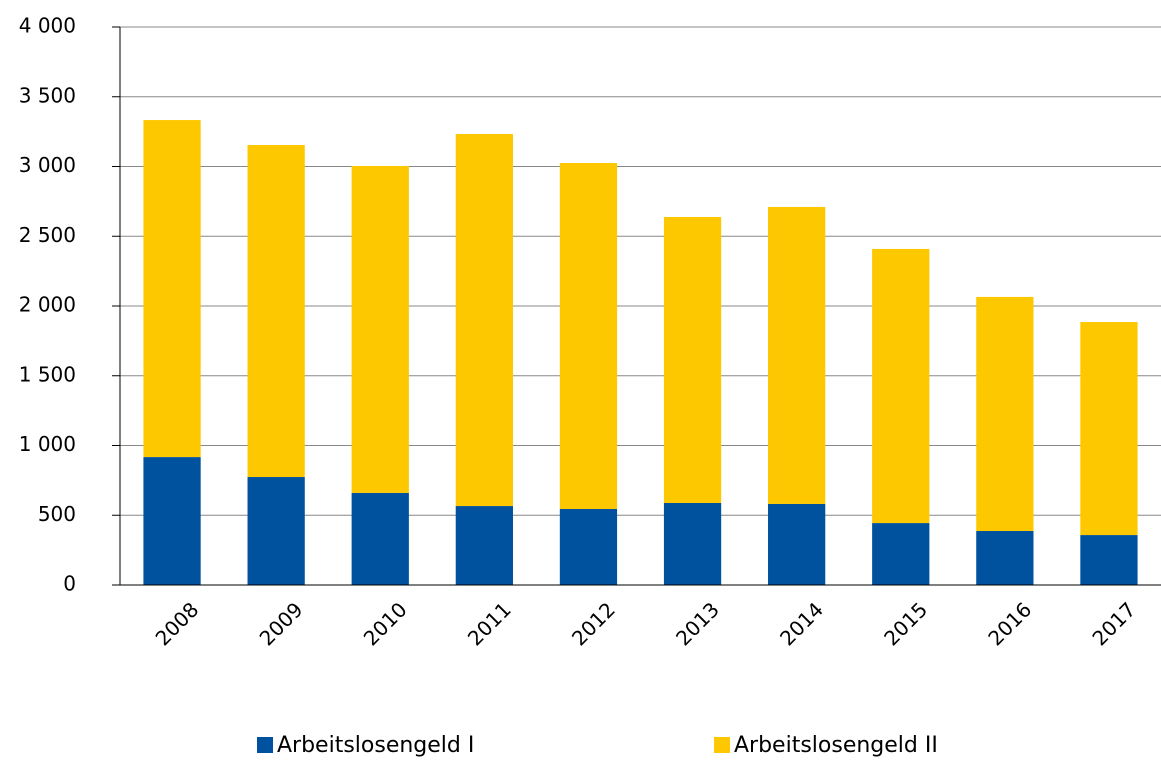  What do you see at coordinates (57, 514) in the screenshot?
I see `y-tick-label: 500` at bounding box center [57, 514].